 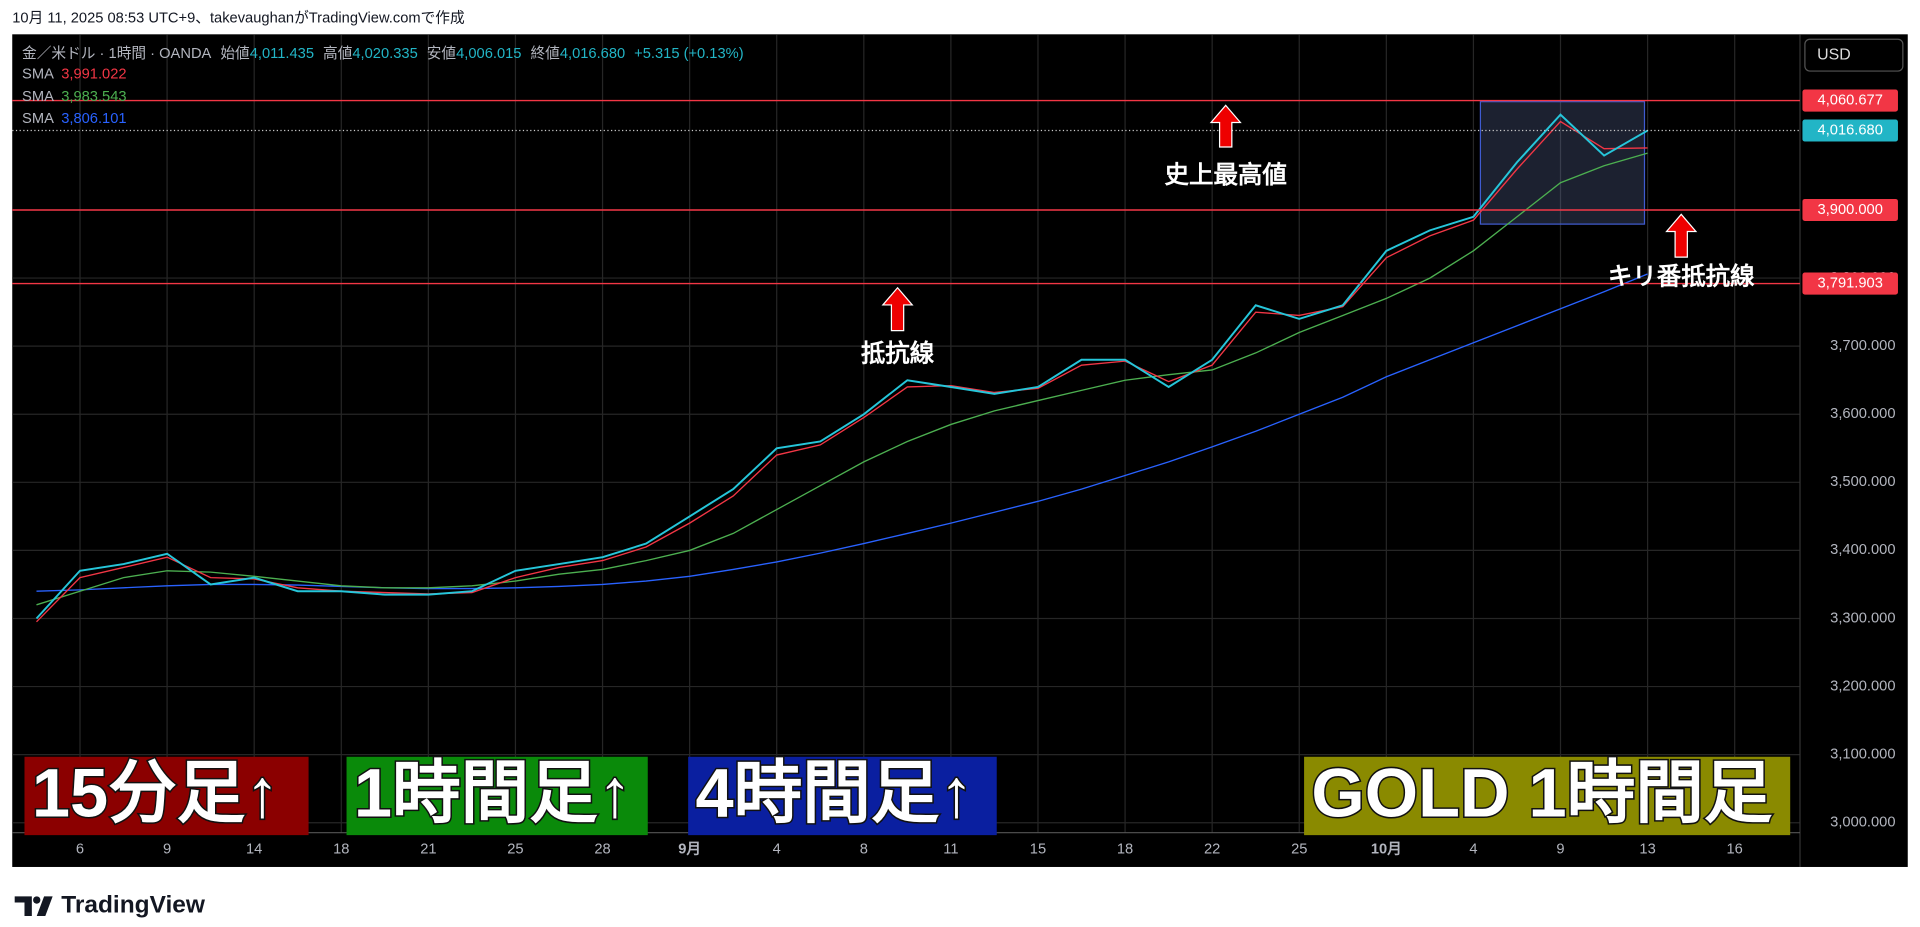 I want to click on last-price-bg, so click(x=1850, y=130).